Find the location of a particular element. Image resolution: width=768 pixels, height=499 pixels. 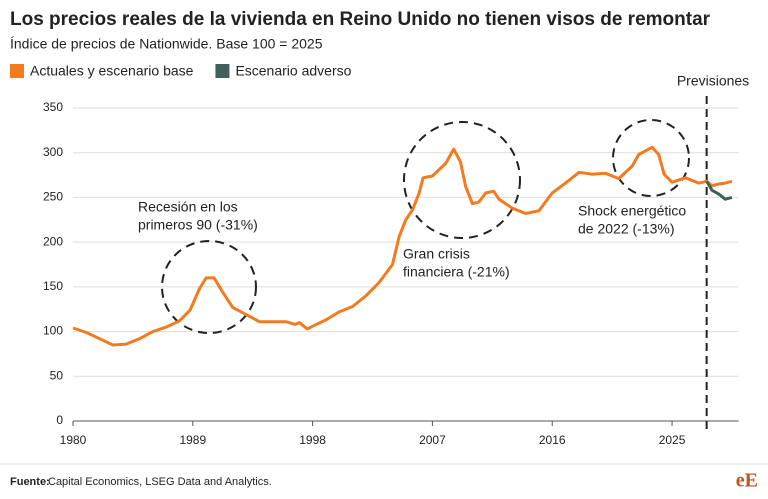

x-tick-label: 1998 is located at coordinates (312, 440).